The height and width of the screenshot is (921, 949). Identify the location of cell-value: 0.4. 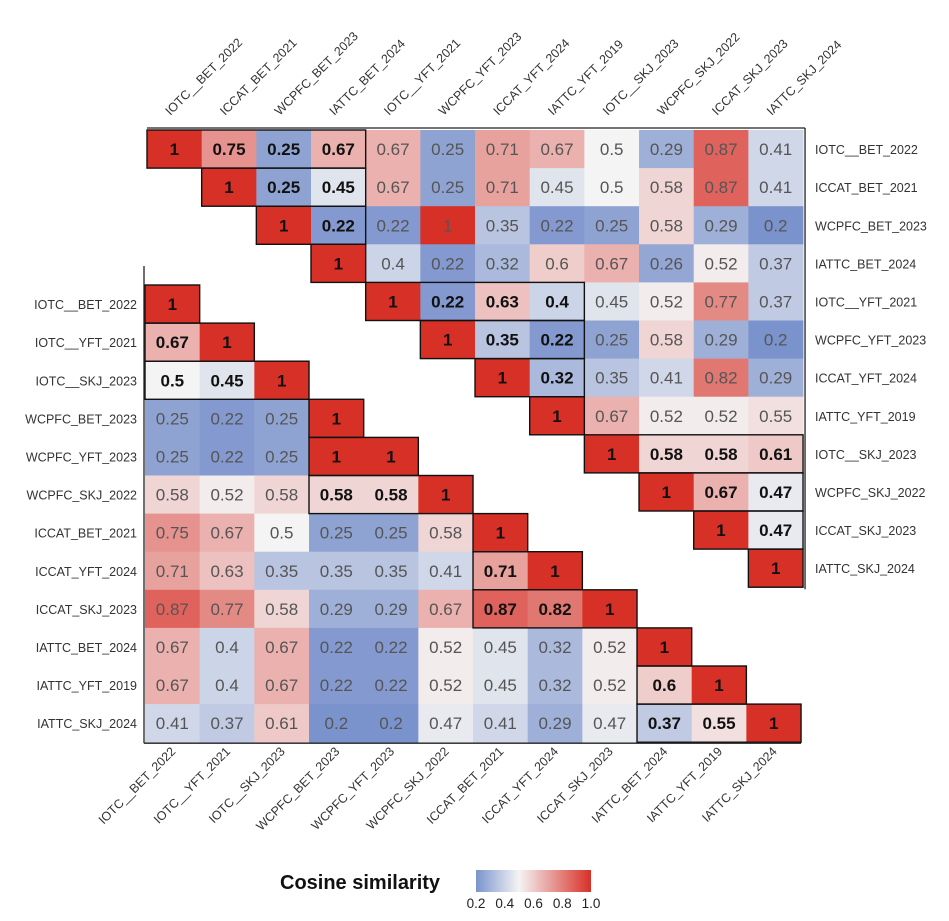
(393, 263).